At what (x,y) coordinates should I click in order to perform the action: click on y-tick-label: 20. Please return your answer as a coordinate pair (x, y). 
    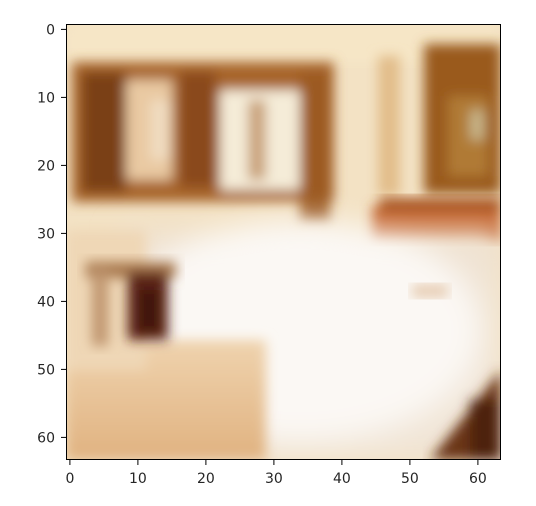
    Looking at the image, I should click on (46, 166).